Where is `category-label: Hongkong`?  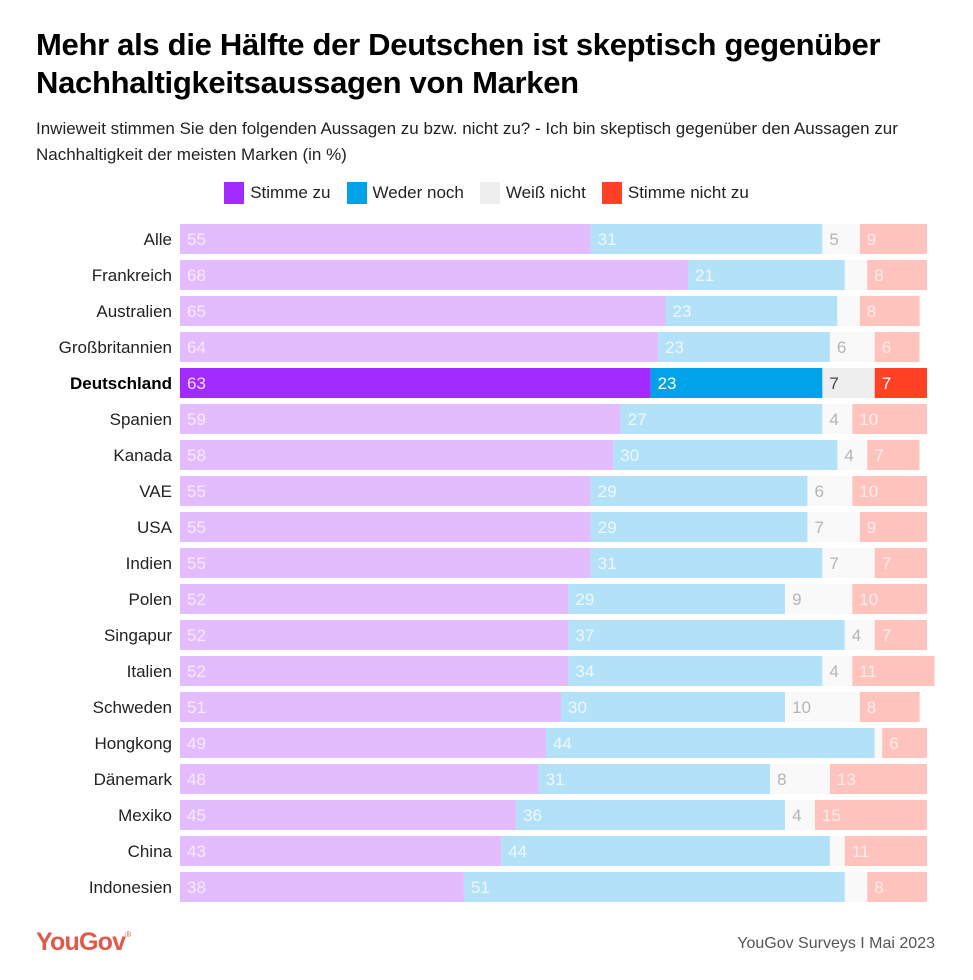 category-label: Hongkong is located at coordinates (133, 743).